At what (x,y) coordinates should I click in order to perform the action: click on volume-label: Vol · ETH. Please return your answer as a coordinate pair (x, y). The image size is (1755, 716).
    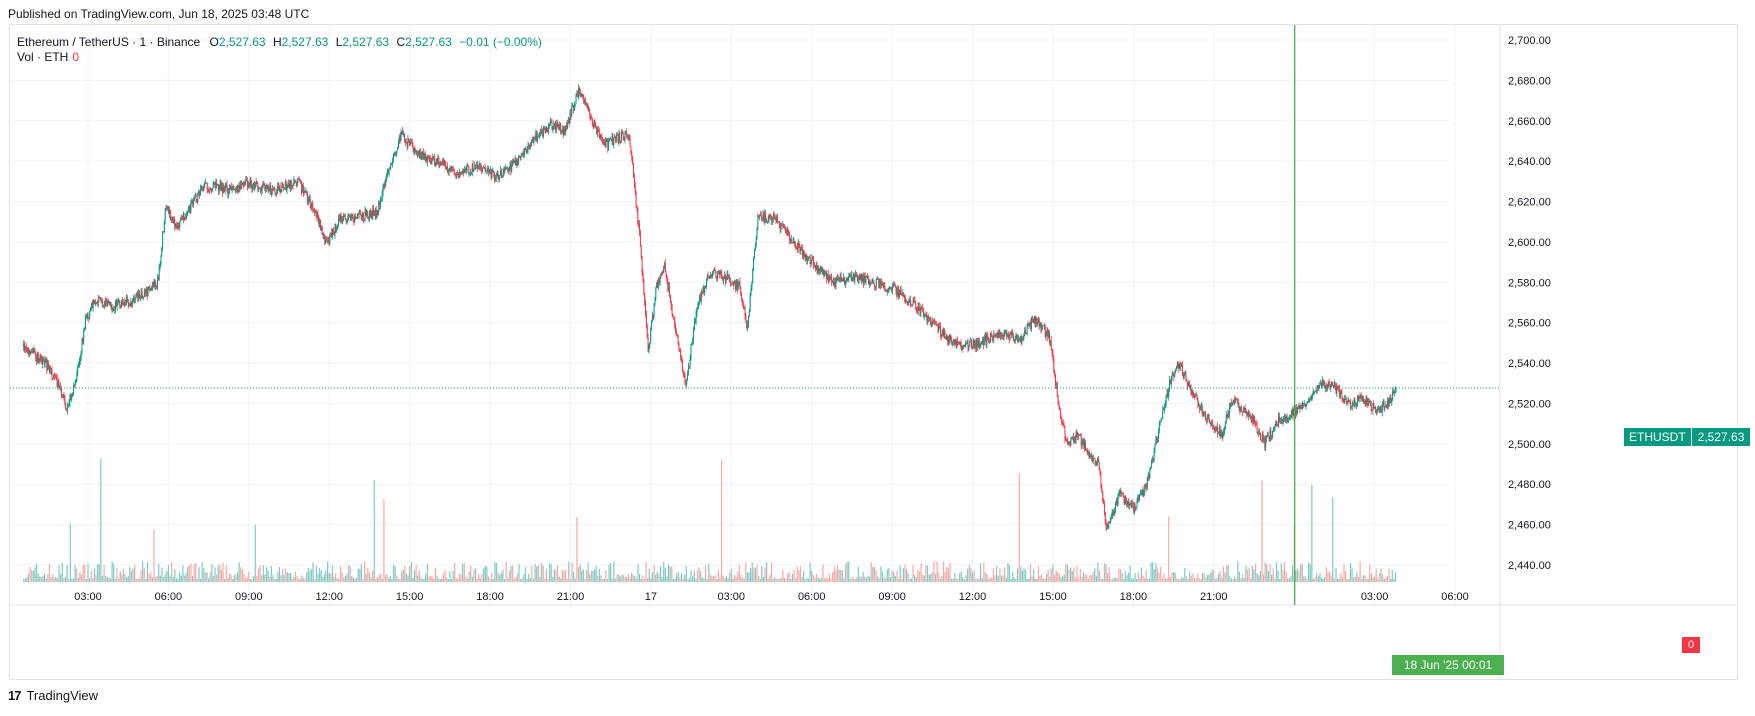
    Looking at the image, I should click on (43, 57).